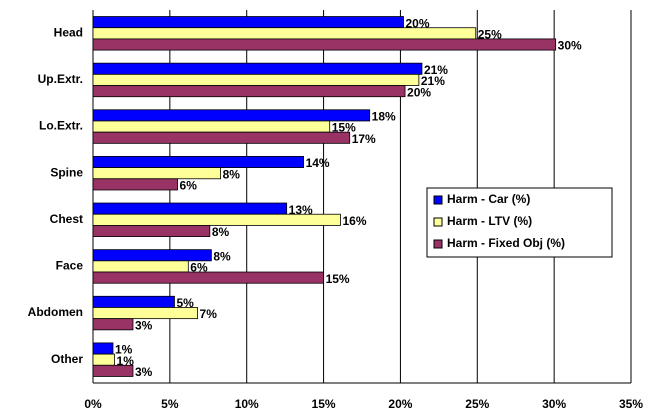 The image size is (651, 420). I want to click on y-tick-label: Other, so click(67, 359).